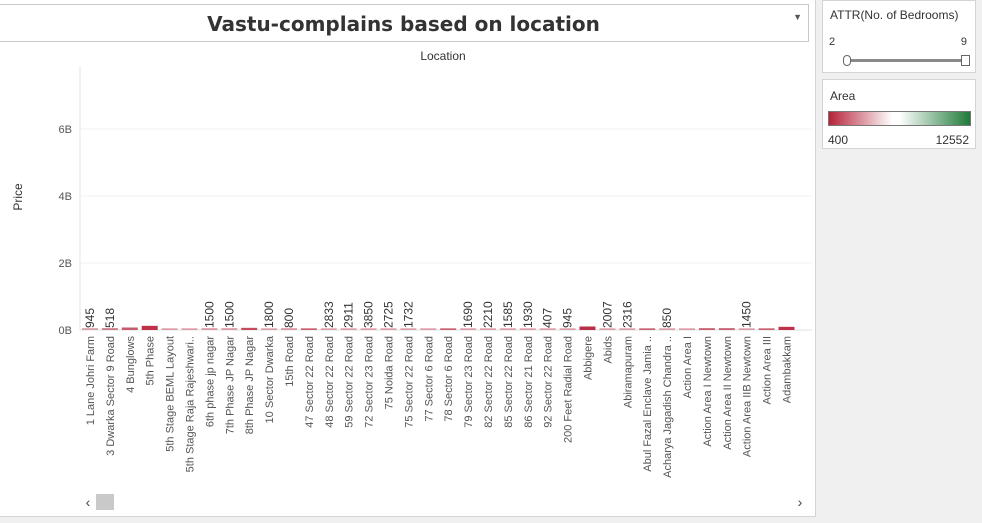  What do you see at coordinates (488, 314) in the screenshot?
I see `bar-data-label: 2210` at bounding box center [488, 314].